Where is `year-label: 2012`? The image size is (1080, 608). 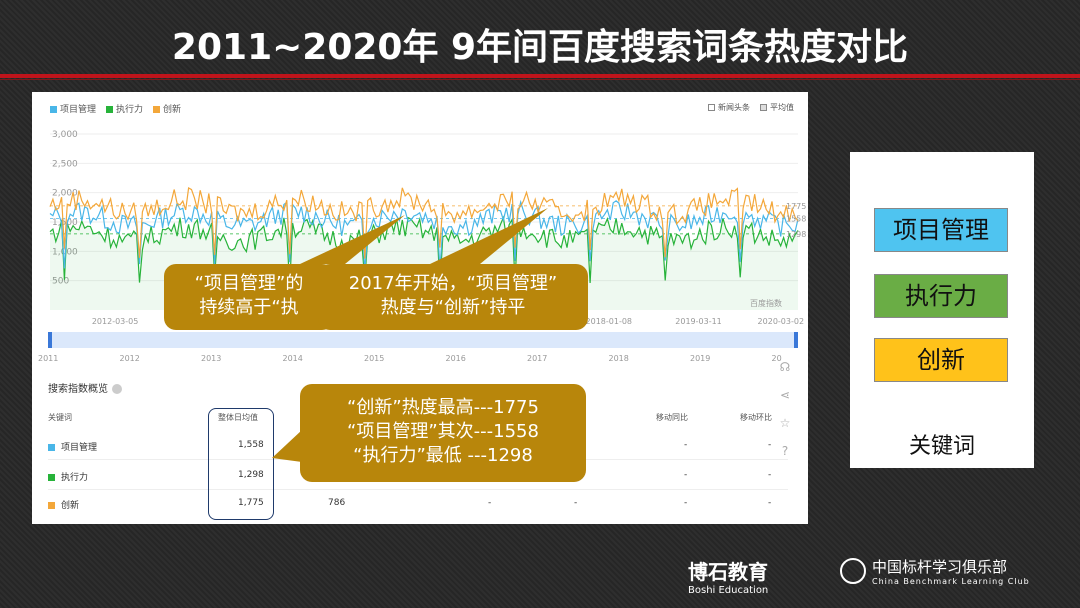 year-label: 2012 is located at coordinates (129, 358).